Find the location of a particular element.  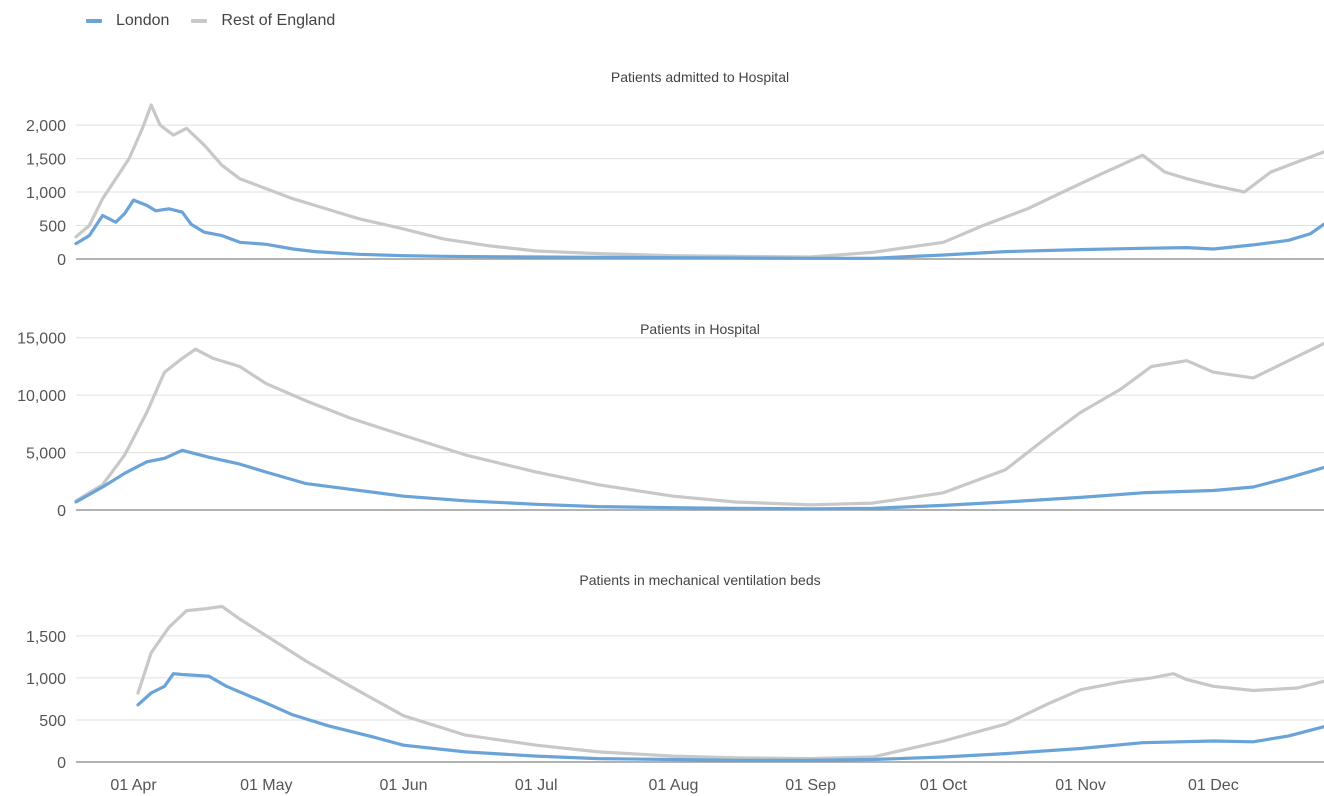

x-tick-label: 01 Jun is located at coordinates (403, 785).